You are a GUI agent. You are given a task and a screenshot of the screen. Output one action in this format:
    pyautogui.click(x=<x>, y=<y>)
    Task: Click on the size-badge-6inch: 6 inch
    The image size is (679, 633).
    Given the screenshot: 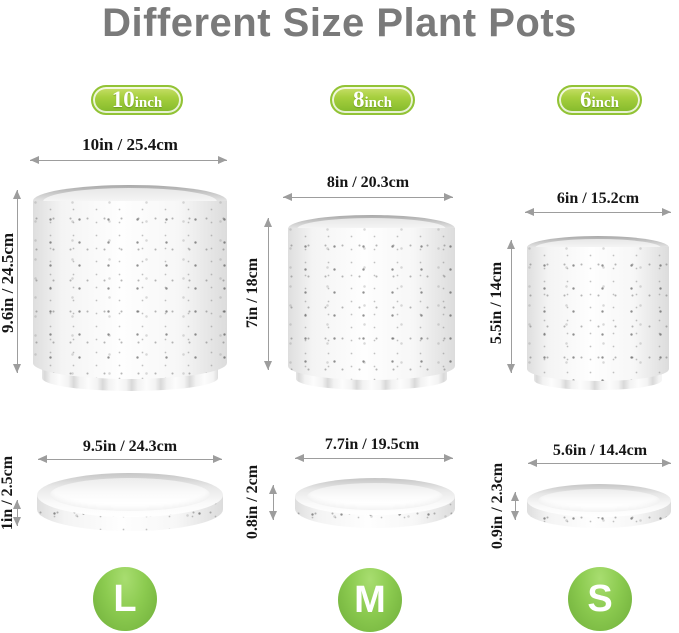 What is the action you would take?
    pyautogui.click(x=599, y=100)
    